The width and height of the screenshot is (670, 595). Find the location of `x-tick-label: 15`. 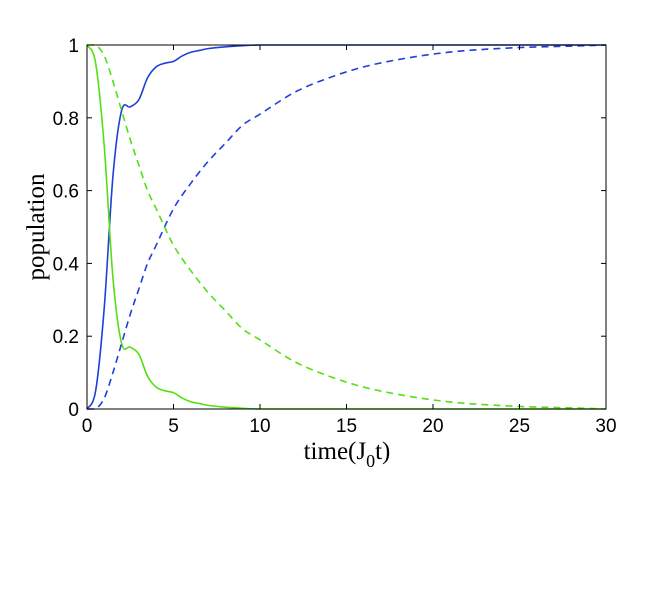

x-tick-label: 15 is located at coordinates (346, 426).